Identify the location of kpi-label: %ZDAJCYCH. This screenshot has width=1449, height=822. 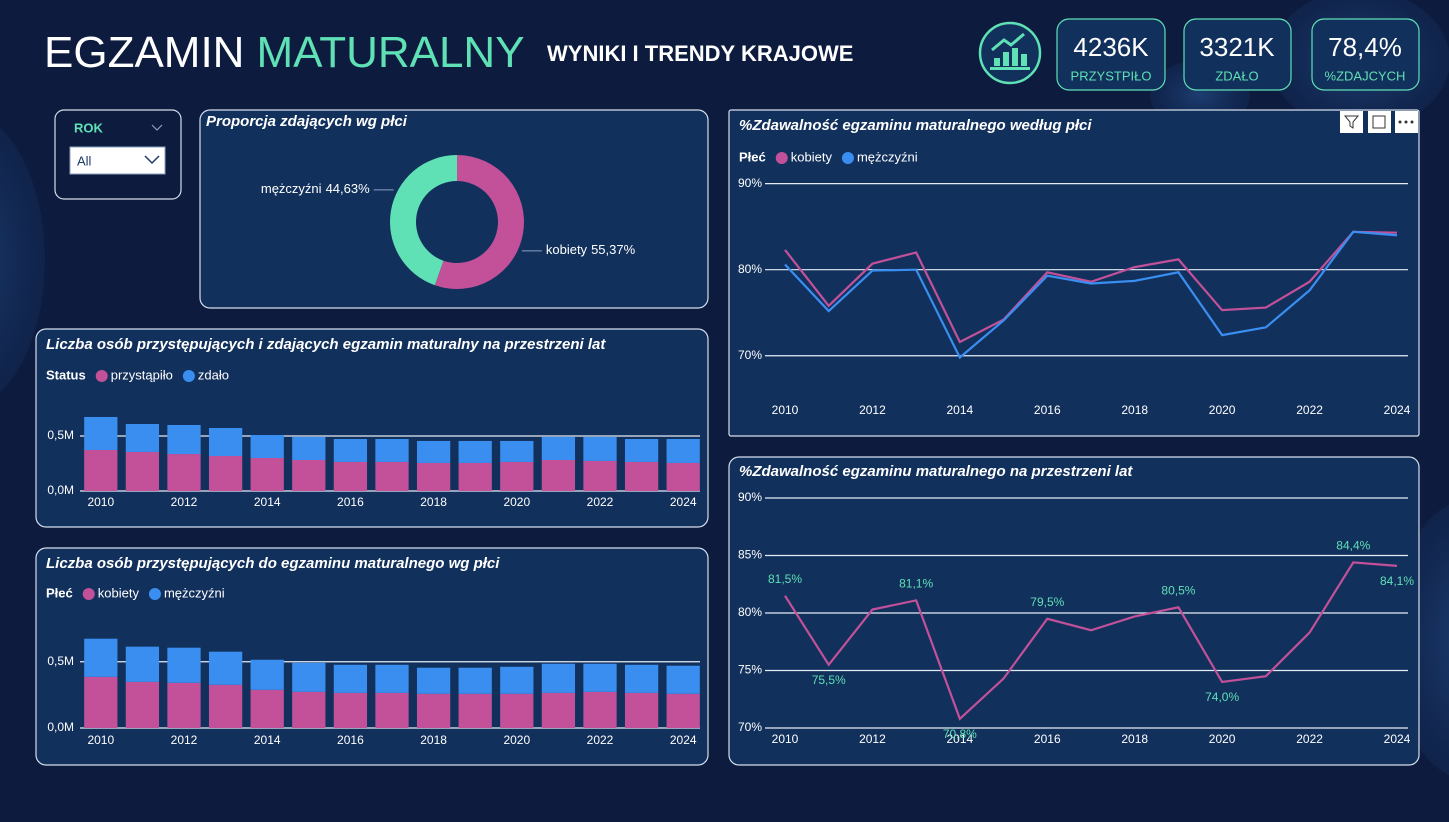
(1365, 75).